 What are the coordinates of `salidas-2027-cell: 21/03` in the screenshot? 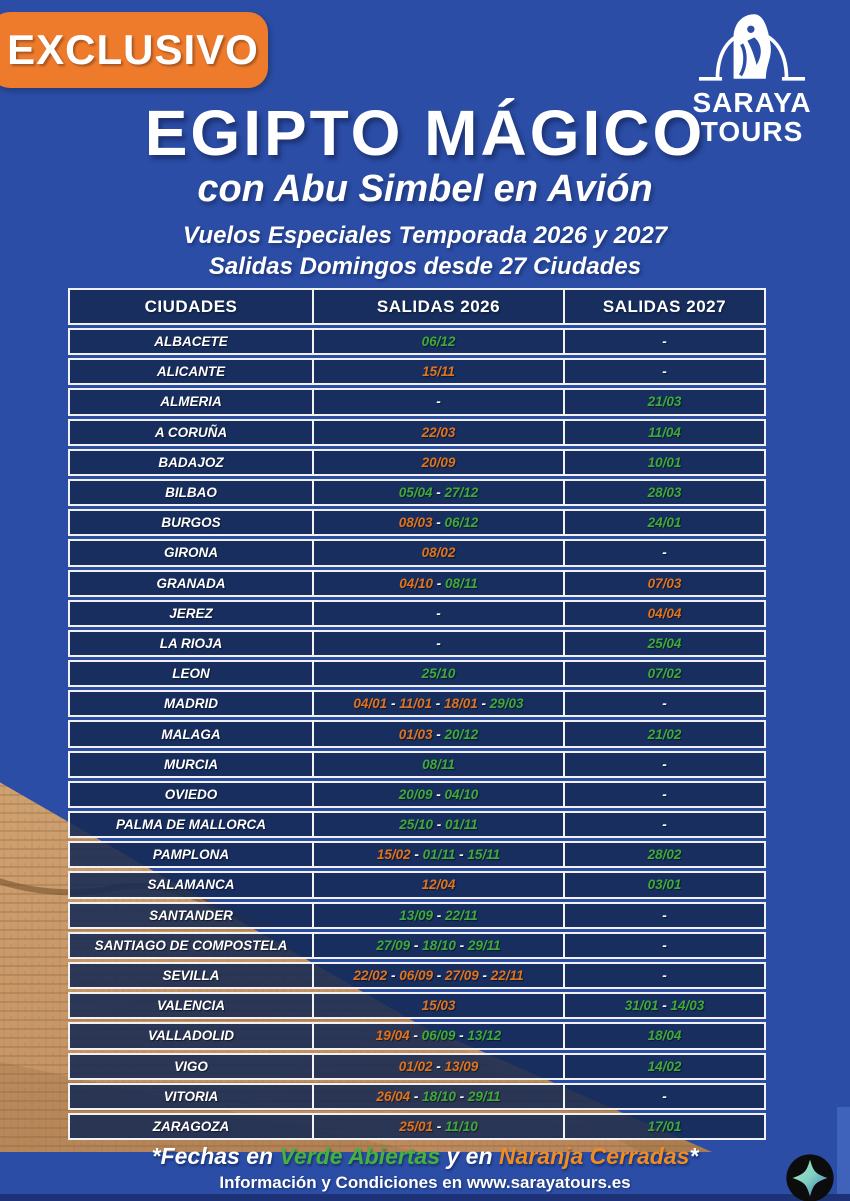 It's located at (663, 402).